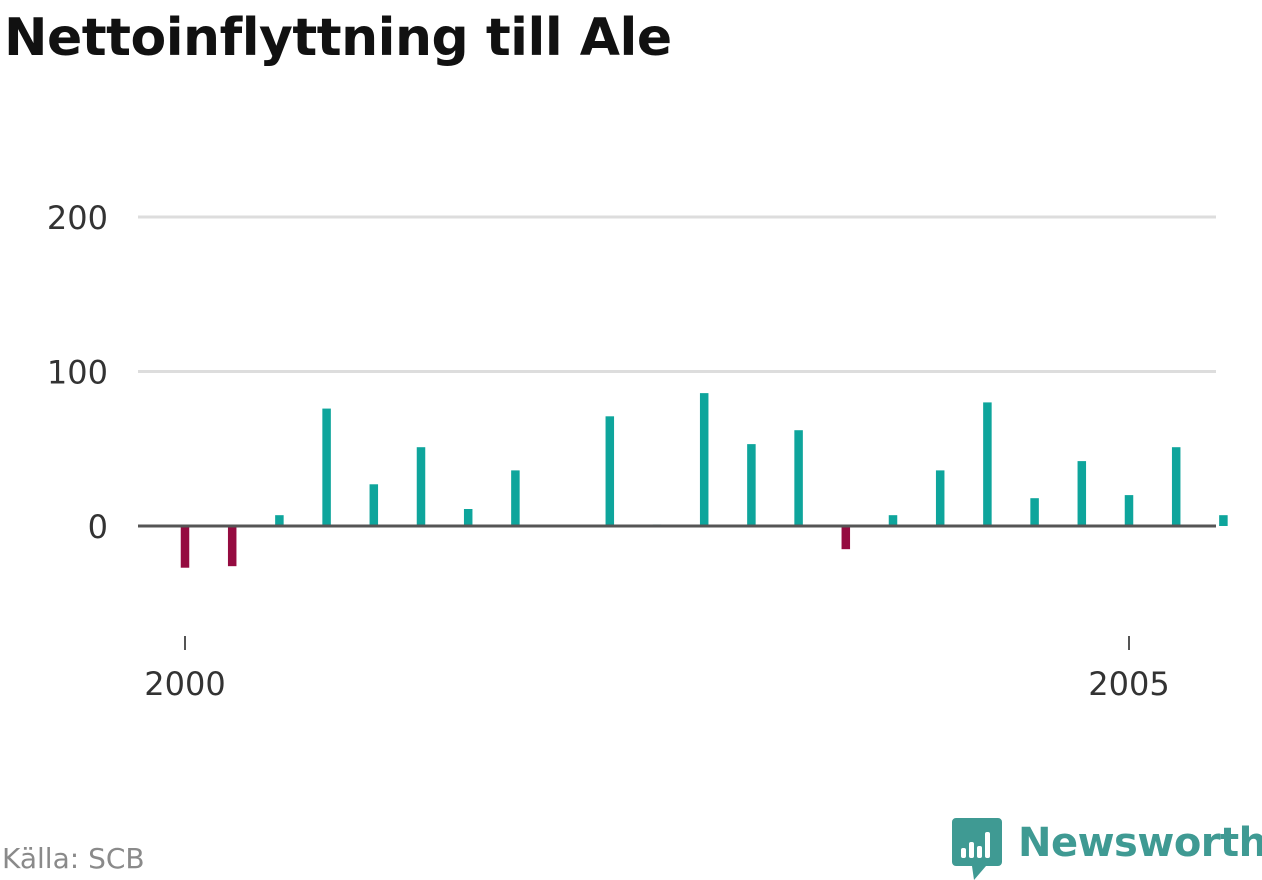  Describe the element at coordinates (1223, 520) in the screenshot. I see `bar-q23` at that location.